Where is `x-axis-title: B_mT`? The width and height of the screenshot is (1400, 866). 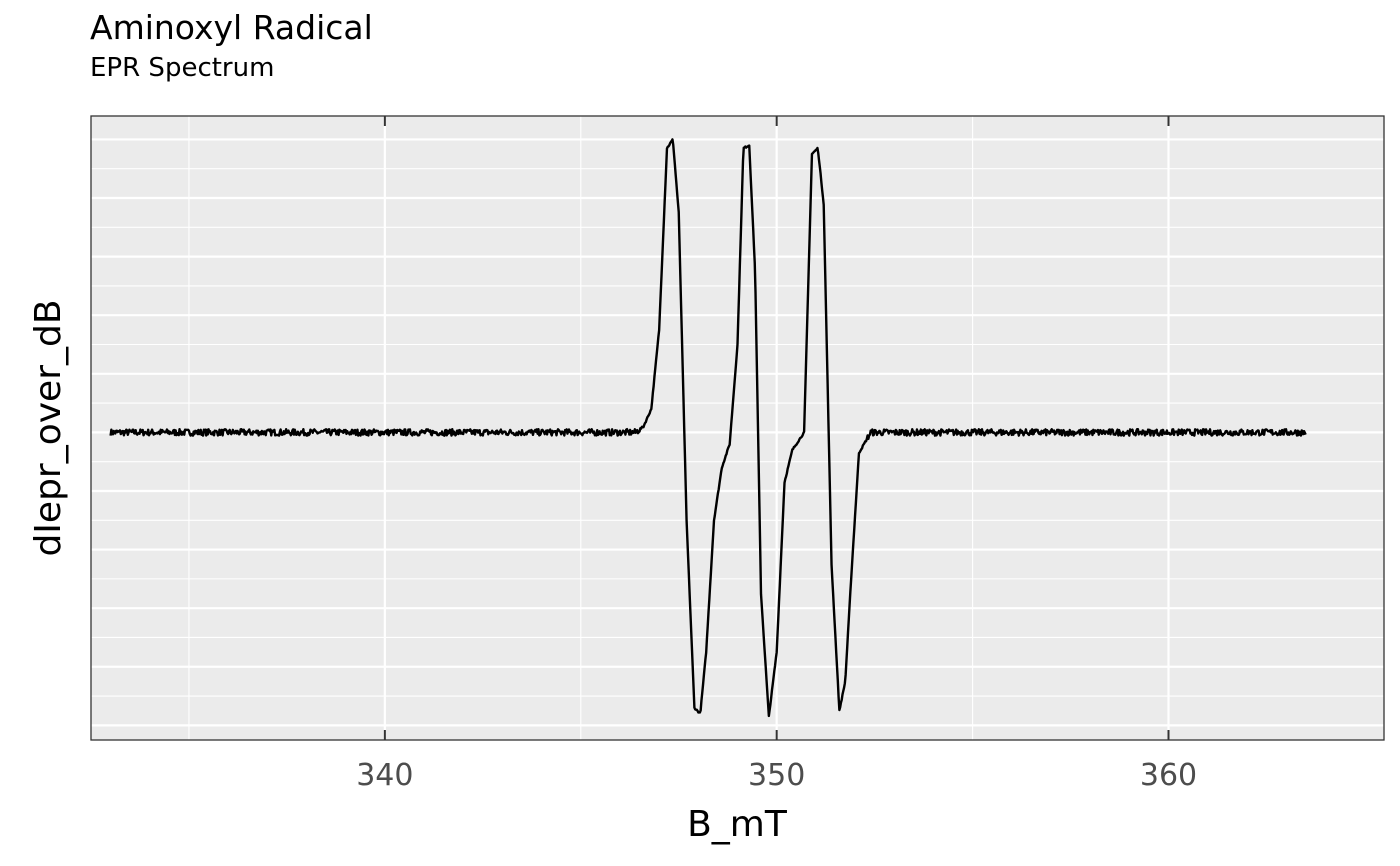 x-axis-title: B_mT is located at coordinates (737, 824).